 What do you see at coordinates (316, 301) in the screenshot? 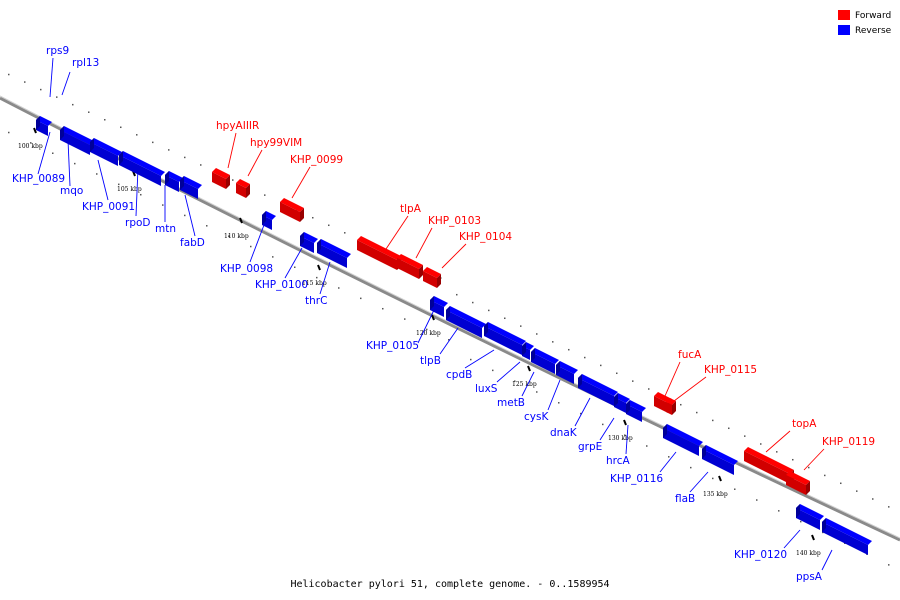
I see `gene-label: thrC` at bounding box center [316, 301].